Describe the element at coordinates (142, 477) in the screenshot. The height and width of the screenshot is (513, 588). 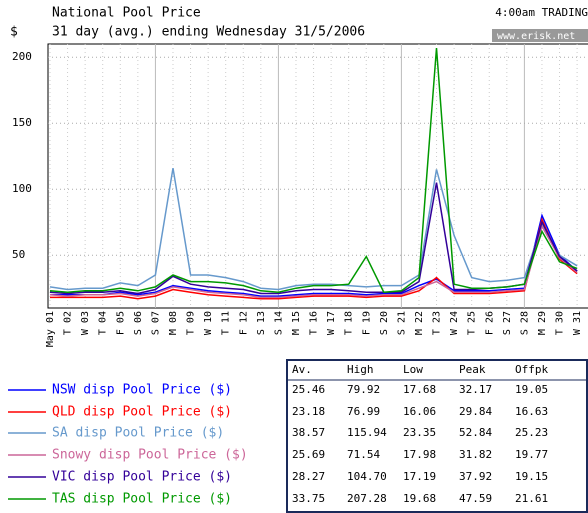
I see `legend-label: VIC disp Pool Price ($)` at that location.